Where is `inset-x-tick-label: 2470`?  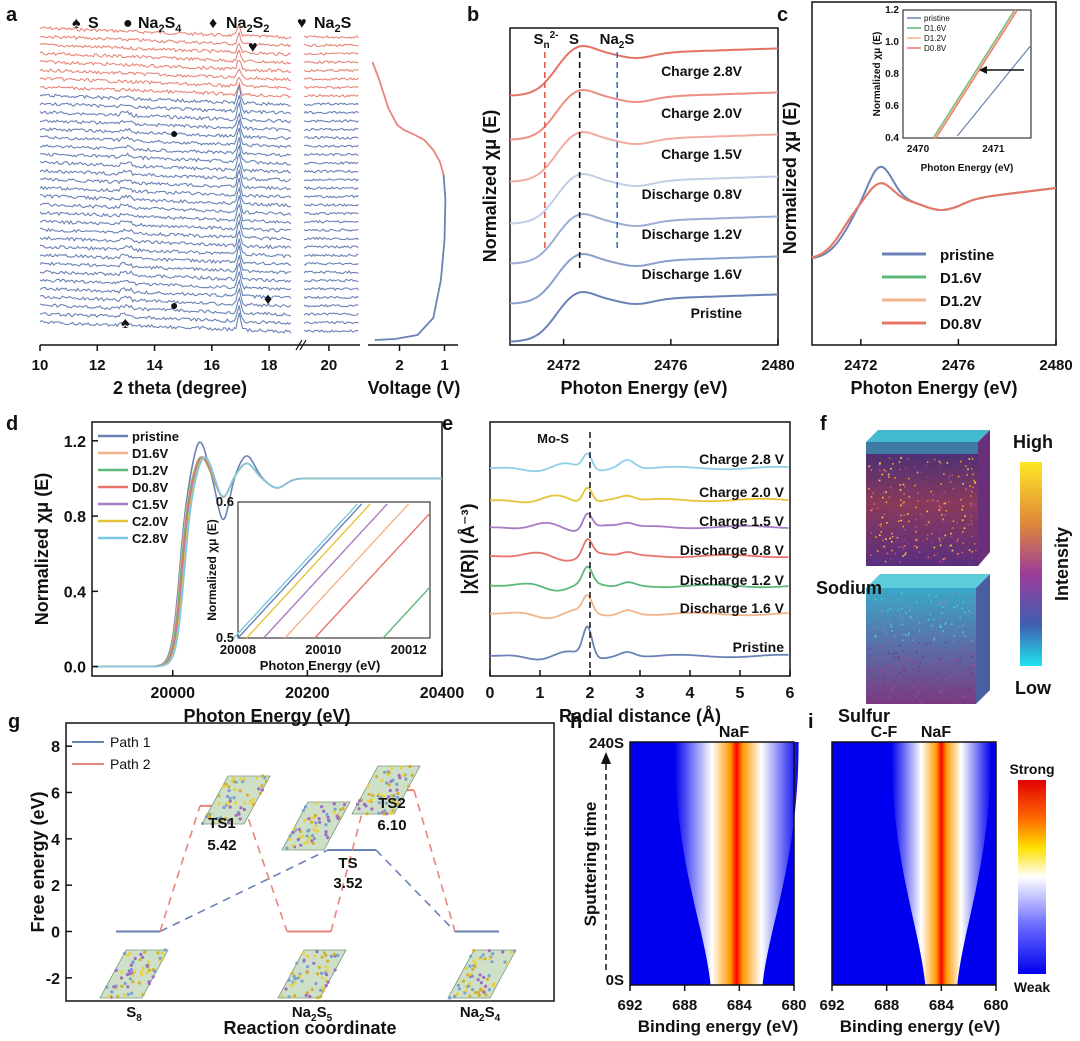 inset-x-tick-label: 2470 is located at coordinates (918, 149).